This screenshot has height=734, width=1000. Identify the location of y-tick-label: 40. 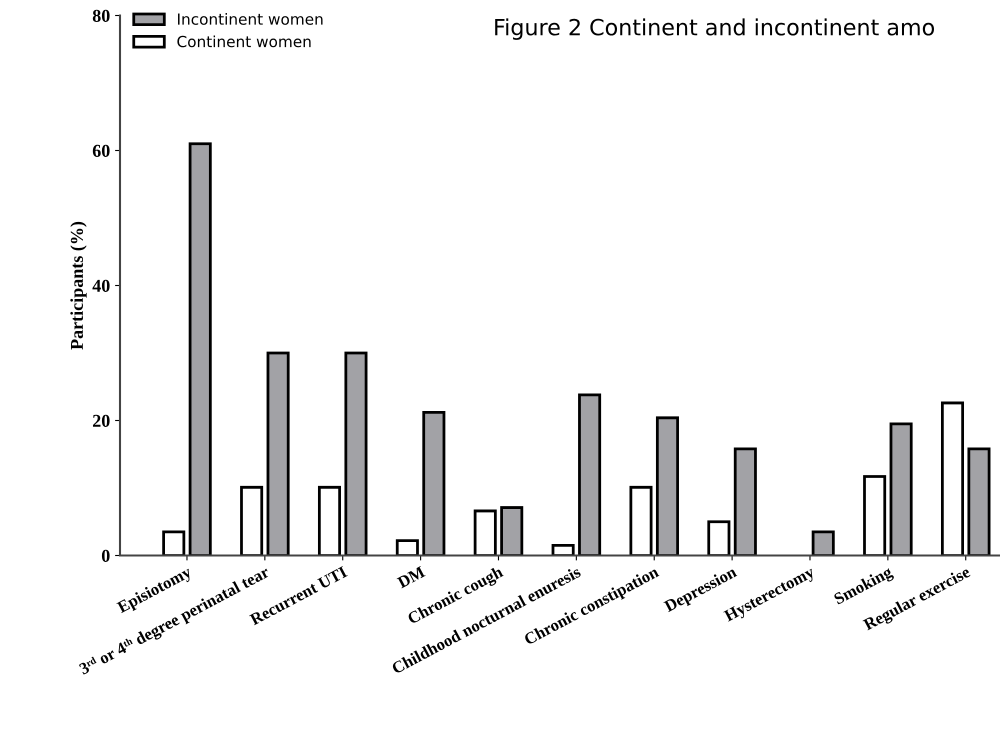
(101, 286).